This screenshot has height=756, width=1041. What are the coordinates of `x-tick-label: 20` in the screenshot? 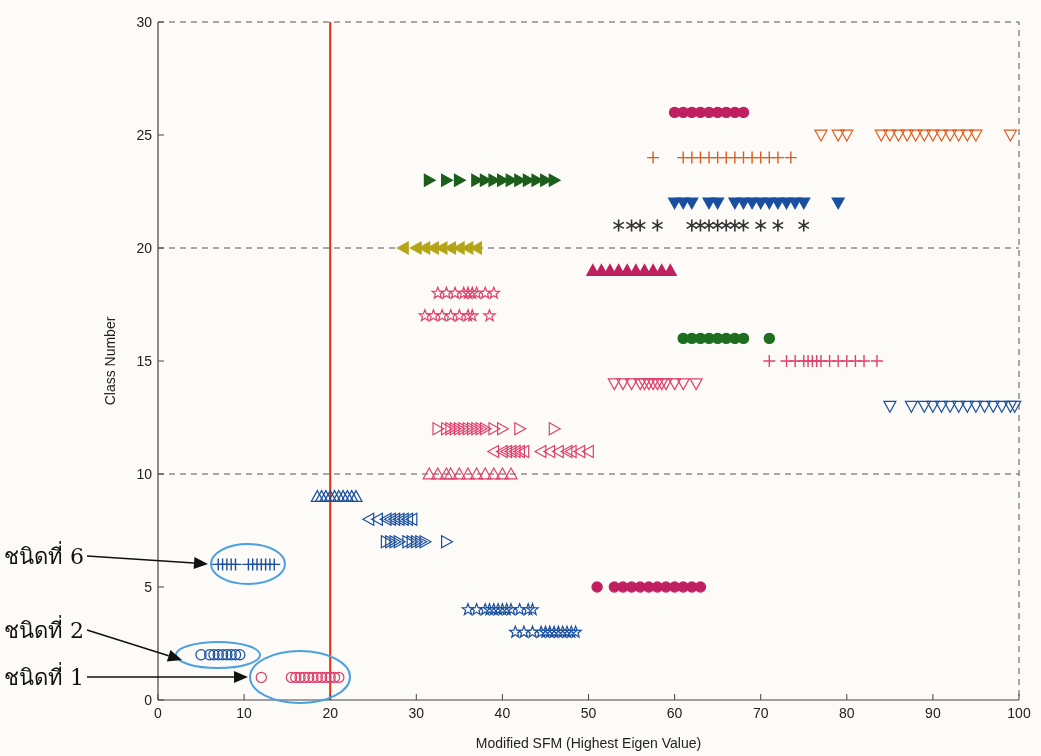 It's located at (330, 713).